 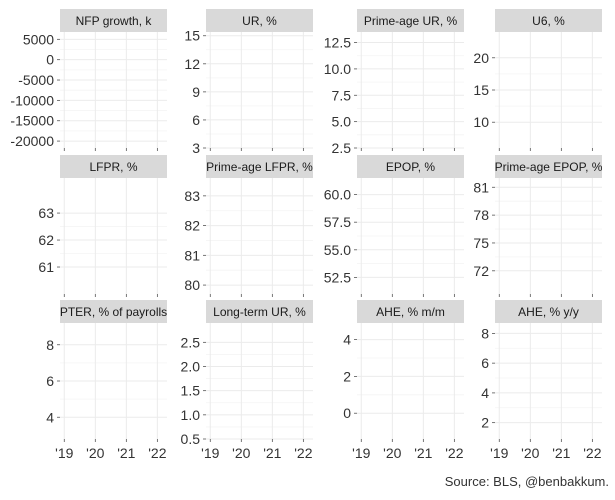 I want to click on y-tick-label: 60.0, so click(x=337, y=195).